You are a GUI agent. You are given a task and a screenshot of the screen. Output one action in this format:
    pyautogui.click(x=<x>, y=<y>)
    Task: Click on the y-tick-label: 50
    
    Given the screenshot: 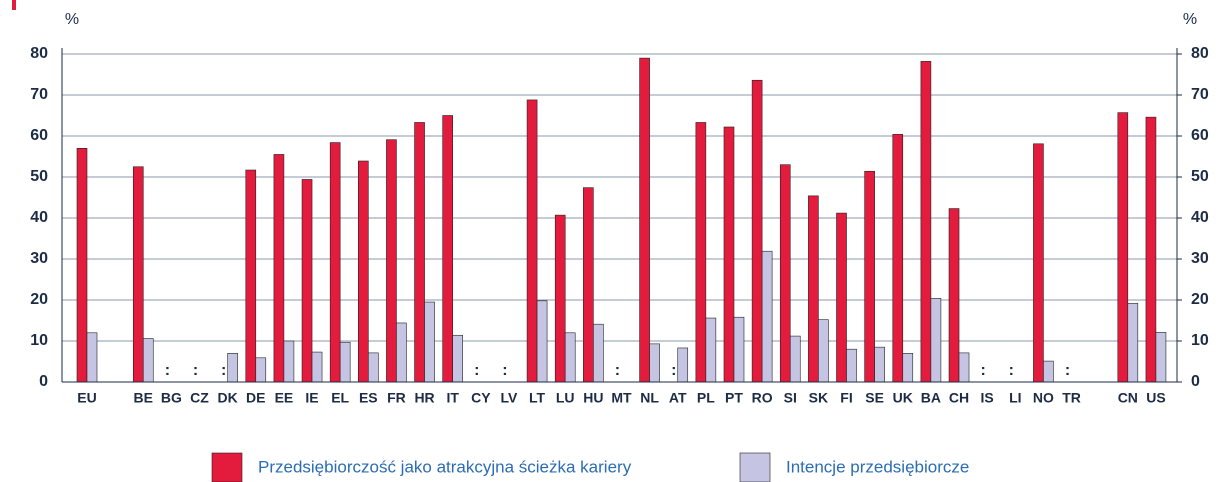 What is the action you would take?
    pyautogui.click(x=39, y=176)
    